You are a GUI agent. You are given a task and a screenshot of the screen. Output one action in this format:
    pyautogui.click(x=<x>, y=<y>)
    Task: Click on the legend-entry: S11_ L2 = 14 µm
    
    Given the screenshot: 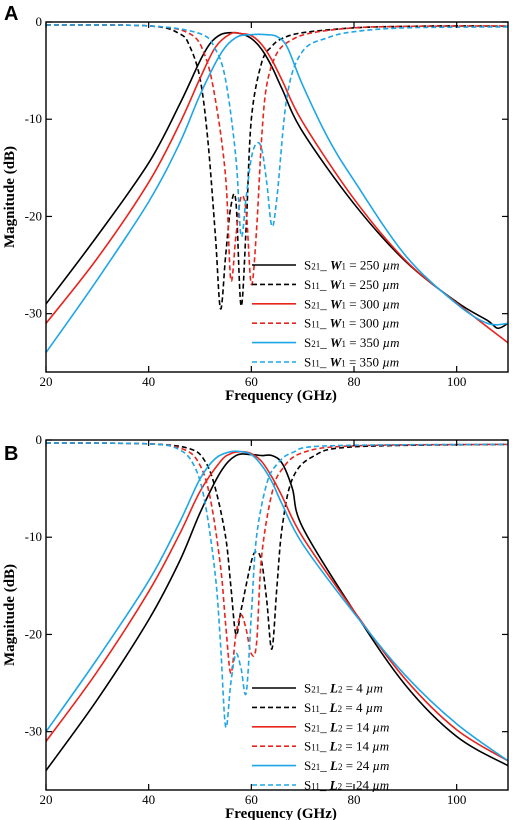 What is the action you would take?
    pyautogui.click(x=346, y=746)
    